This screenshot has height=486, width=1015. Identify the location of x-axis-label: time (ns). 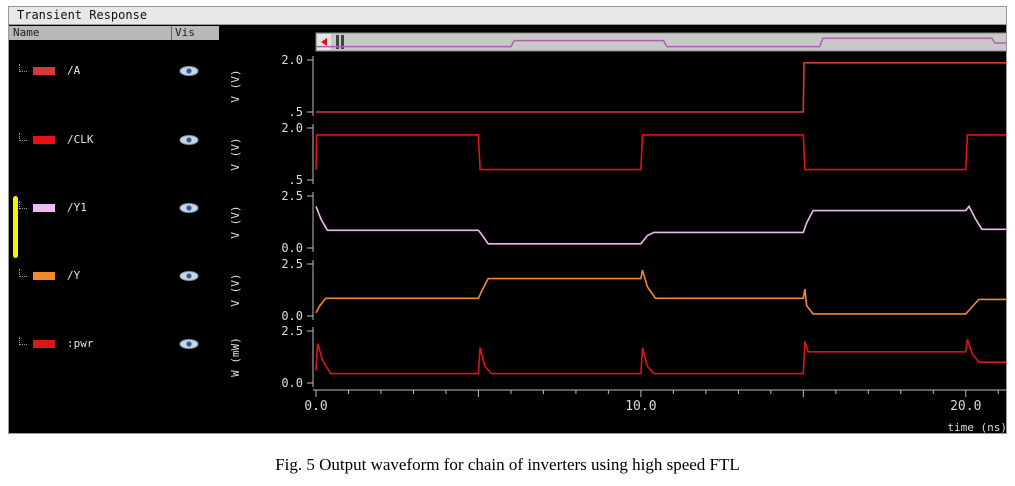
(977, 427).